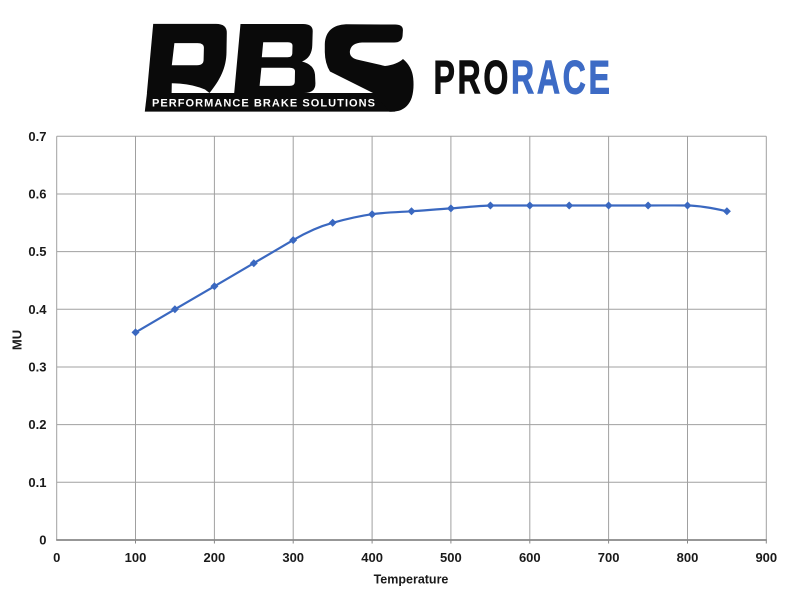 This screenshot has height=598, width=800. What do you see at coordinates (37, 194) in the screenshot?
I see `svg-text: 0.6` at bounding box center [37, 194].